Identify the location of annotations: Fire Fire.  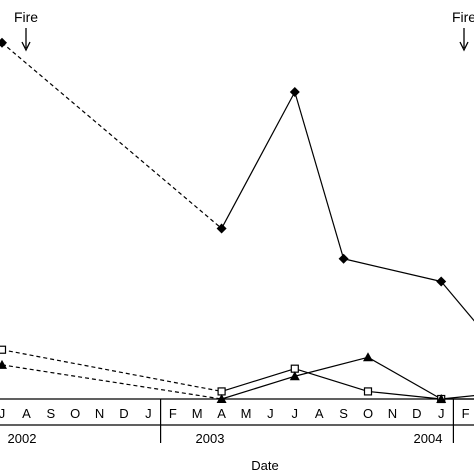
(244, 30).